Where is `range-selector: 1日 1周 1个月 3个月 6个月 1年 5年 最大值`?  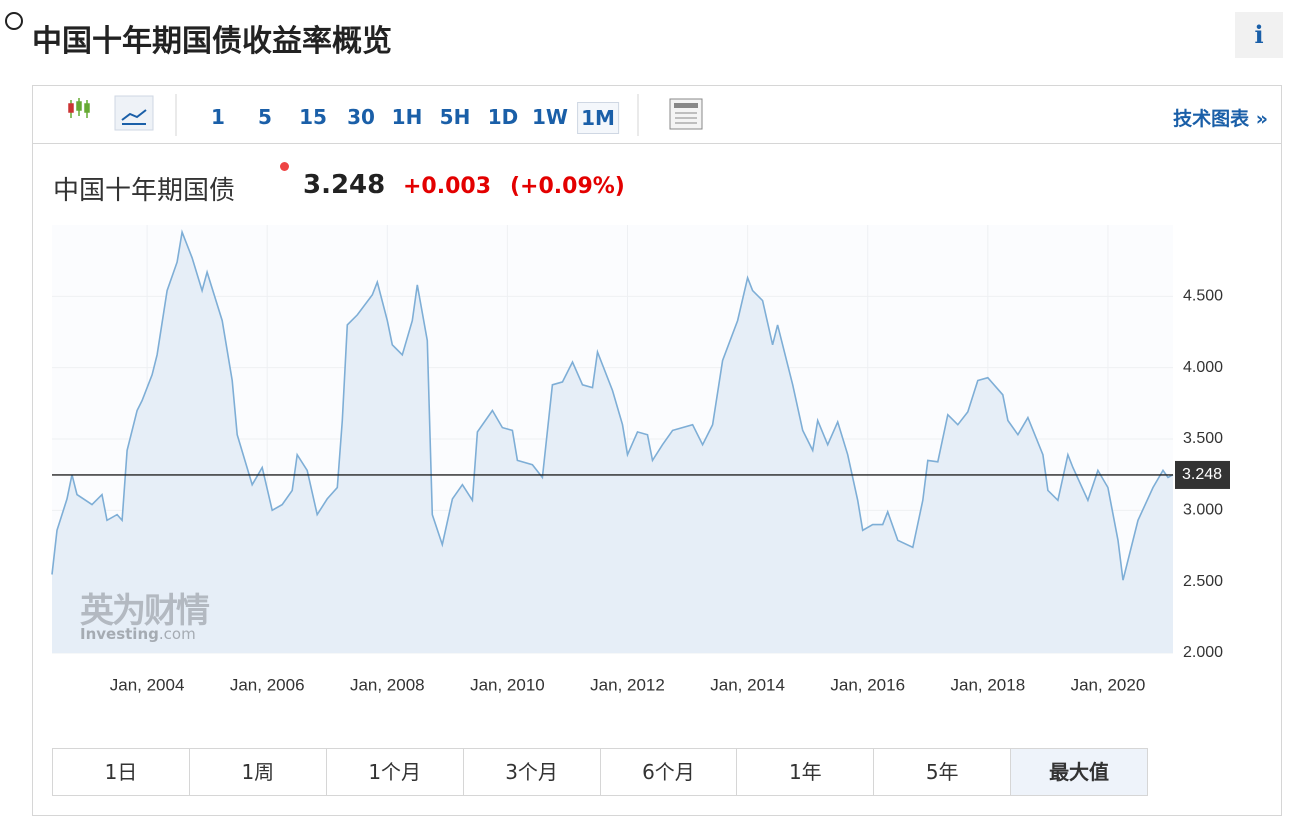 range-selector: 1日 1周 1个月 3个月 6个月 1年 5年 最大值 is located at coordinates (600, 772).